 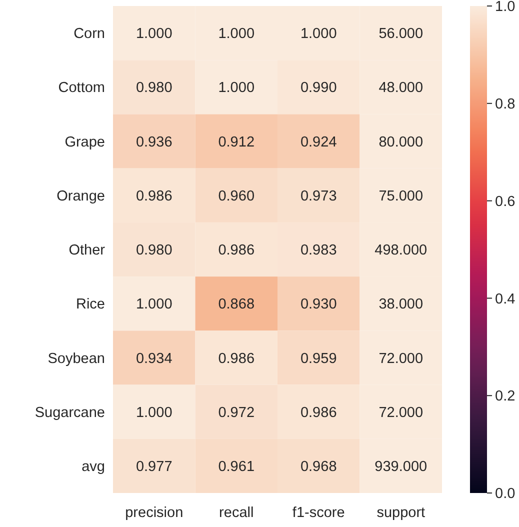 I want to click on x-tick-label: recall, so click(x=236, y=513).